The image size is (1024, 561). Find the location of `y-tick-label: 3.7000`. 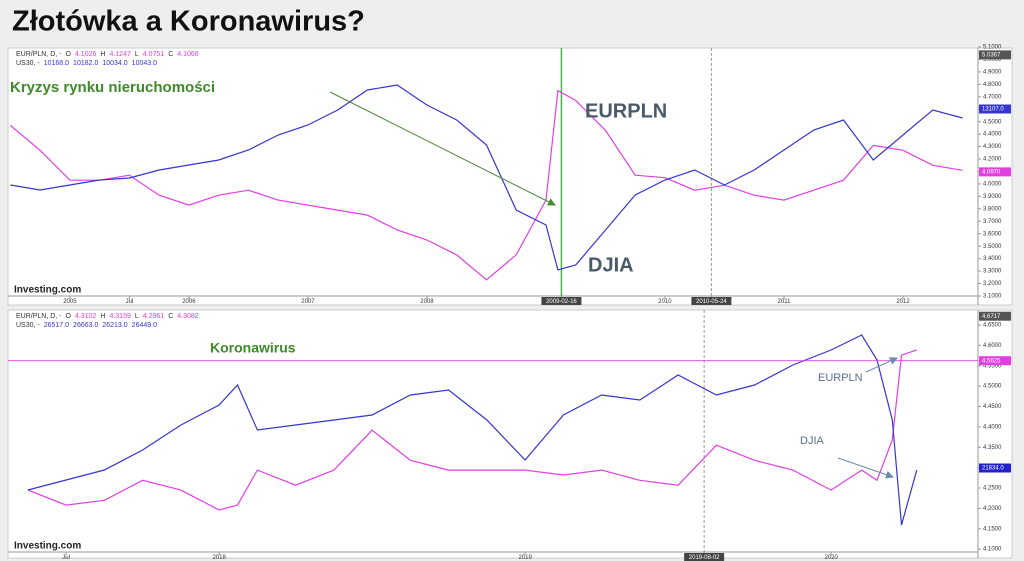

y-tick-label: 3.7000 is located at coordinates (992, 222).